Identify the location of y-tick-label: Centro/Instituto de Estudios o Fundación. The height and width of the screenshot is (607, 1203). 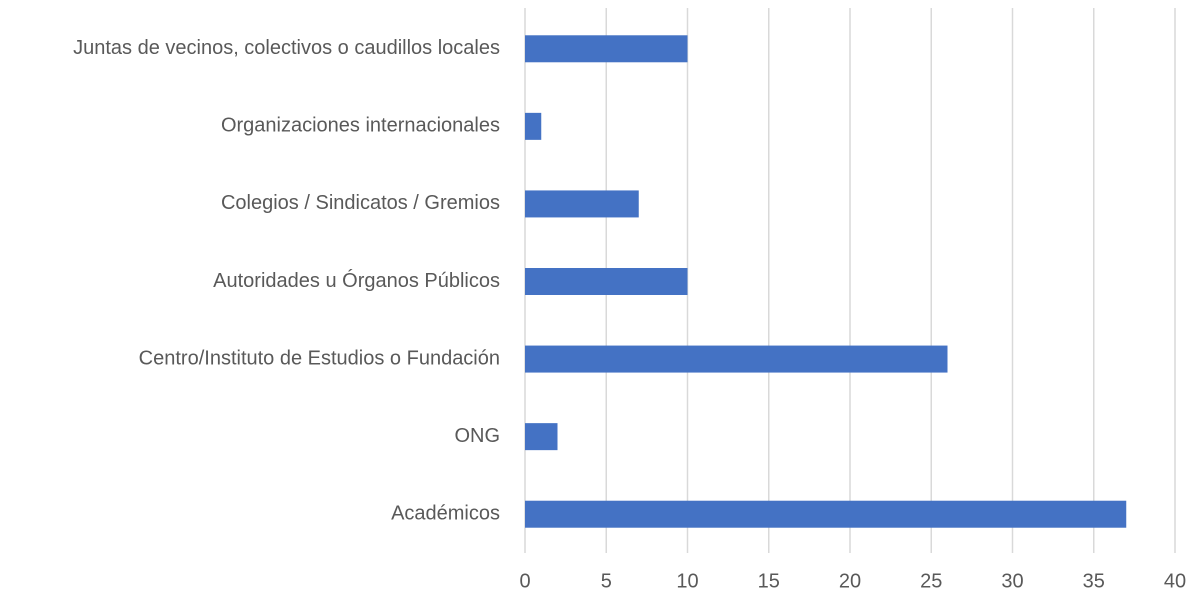
(319, 358).